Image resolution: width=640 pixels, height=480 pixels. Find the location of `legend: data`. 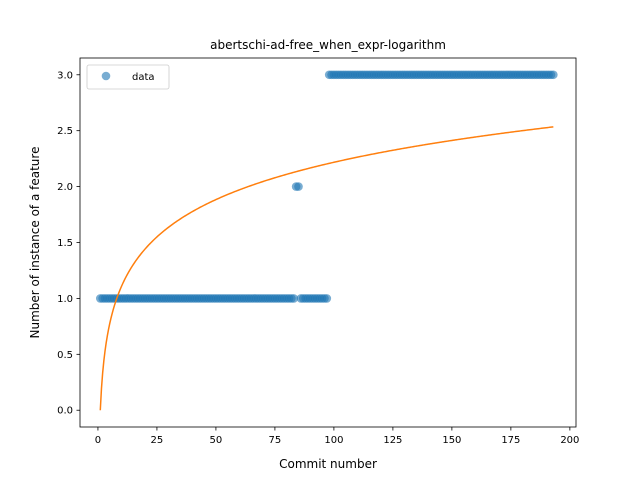

legend: data is located at coordinates (128, 77).